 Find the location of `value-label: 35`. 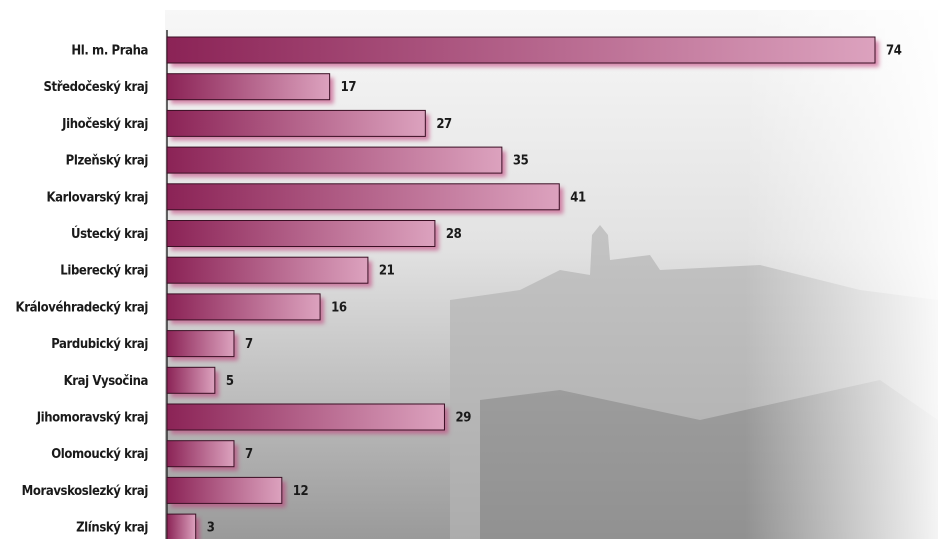

value-label: 35 is located at coordinates (521, 161).